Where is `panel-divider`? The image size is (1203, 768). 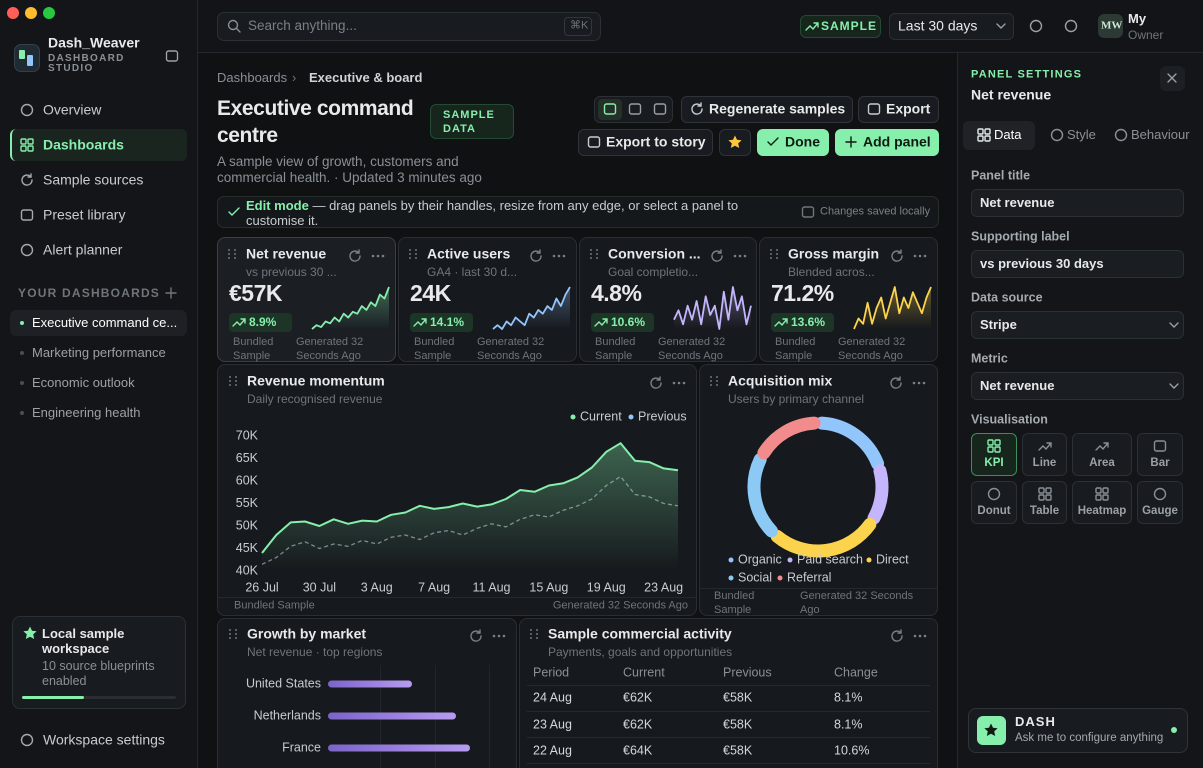 panel-divider is located at coordinates (818, 588).